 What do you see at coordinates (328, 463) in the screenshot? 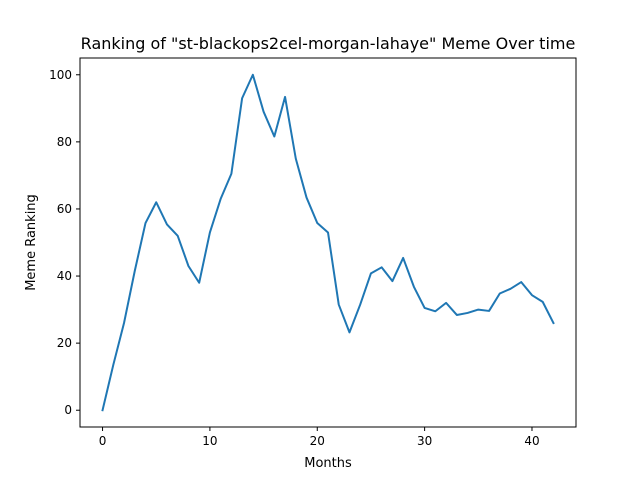
I see `x-axis-label: Months` at bounding box center [328, 463].